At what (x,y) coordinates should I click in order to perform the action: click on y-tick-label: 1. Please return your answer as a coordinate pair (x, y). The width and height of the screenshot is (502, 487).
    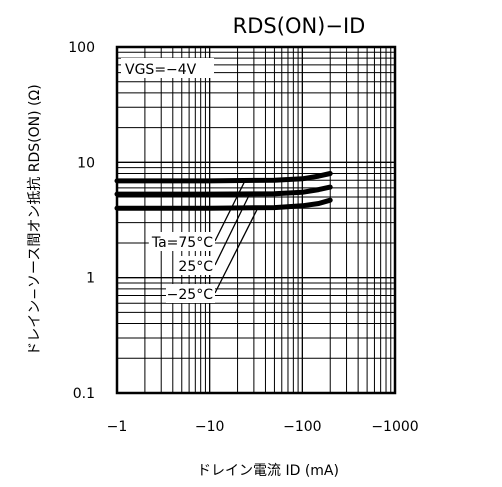
    Looking at the image, I should click on (90, 279).